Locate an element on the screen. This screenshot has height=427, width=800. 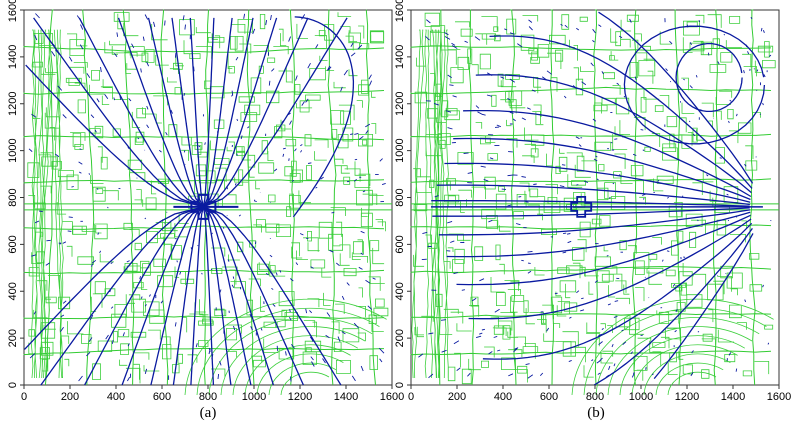
x-tick-label: 0 is located at coordinates (411, 397).